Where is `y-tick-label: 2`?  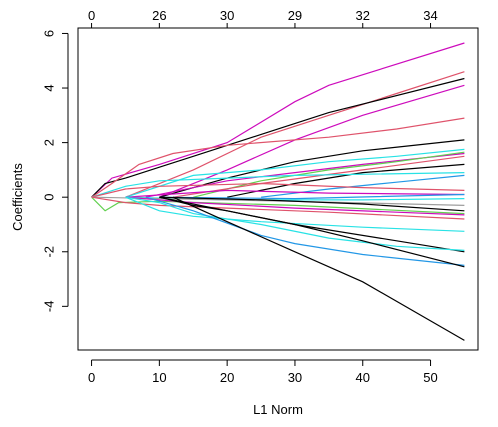
y-tick-label: 2 is located at coordinates (48, 142).